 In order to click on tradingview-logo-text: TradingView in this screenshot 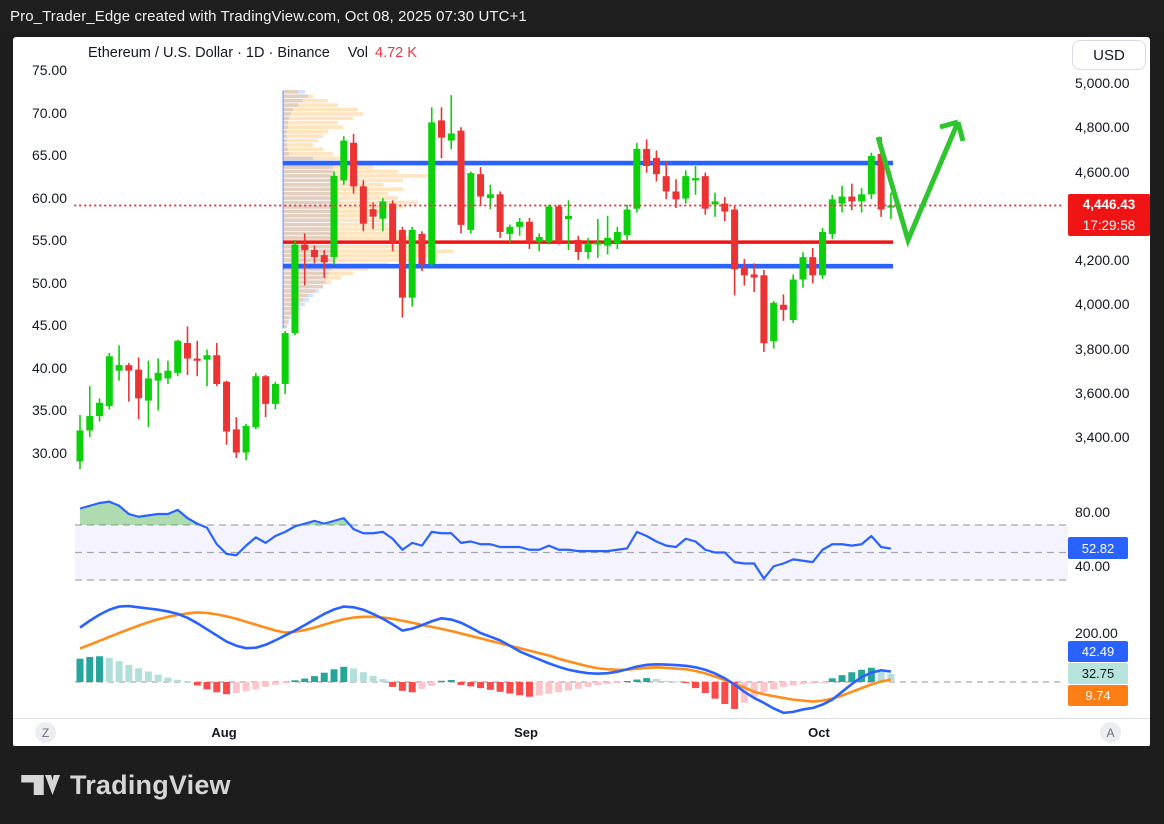, I will do `click(150, 784)`.